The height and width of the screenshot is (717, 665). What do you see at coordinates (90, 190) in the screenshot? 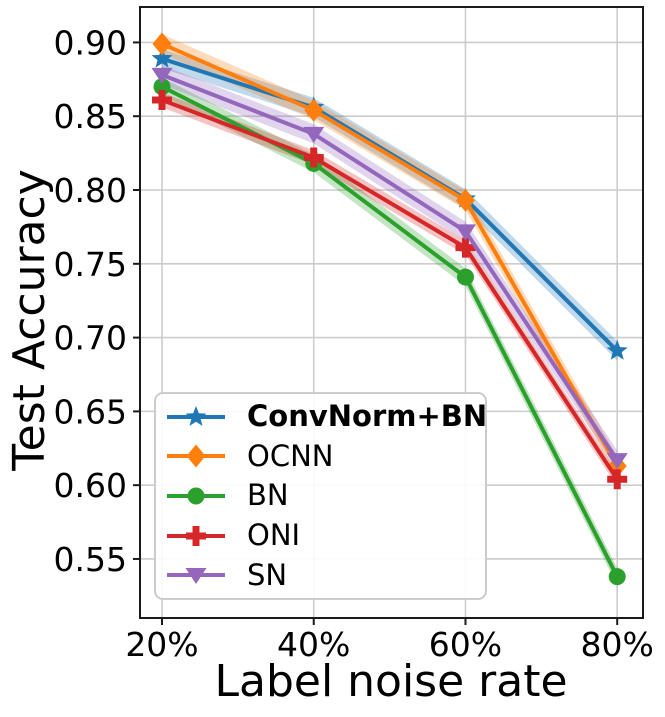
I see `y-tick-label: 0.80` at bounding box center [90, 190].